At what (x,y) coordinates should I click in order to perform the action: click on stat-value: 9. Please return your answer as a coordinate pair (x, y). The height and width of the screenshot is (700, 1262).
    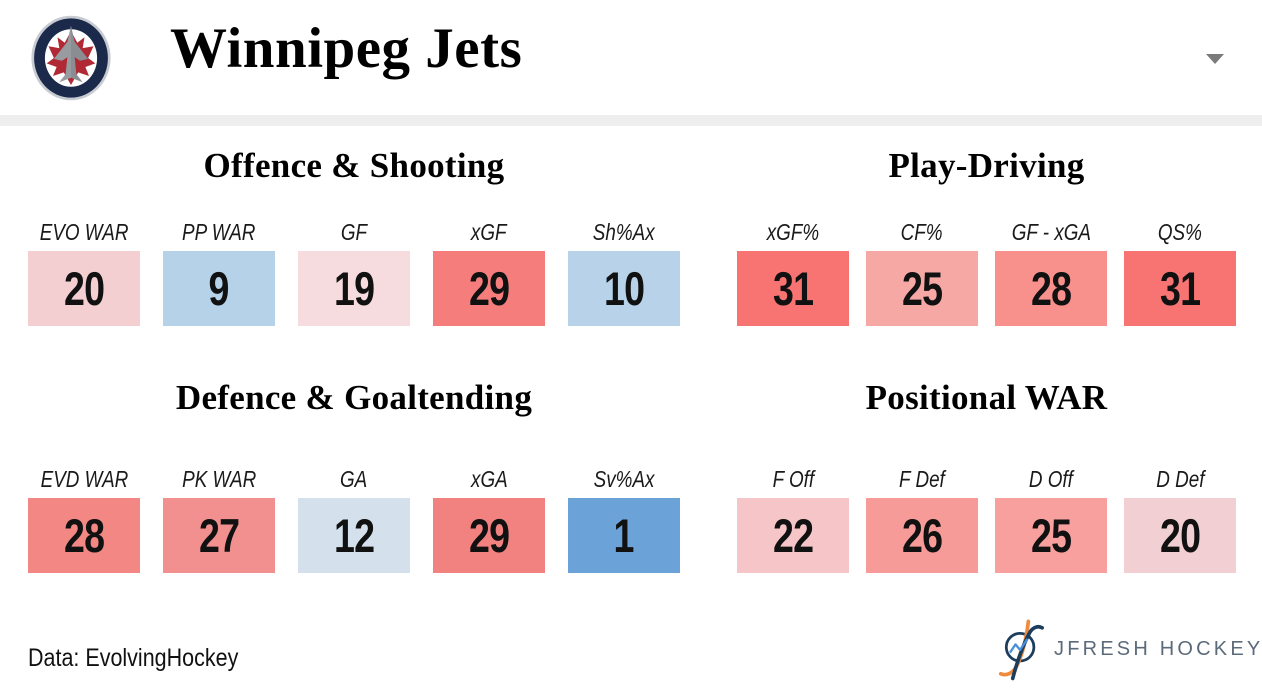
    Looking at the image, I should click on (219, 288).